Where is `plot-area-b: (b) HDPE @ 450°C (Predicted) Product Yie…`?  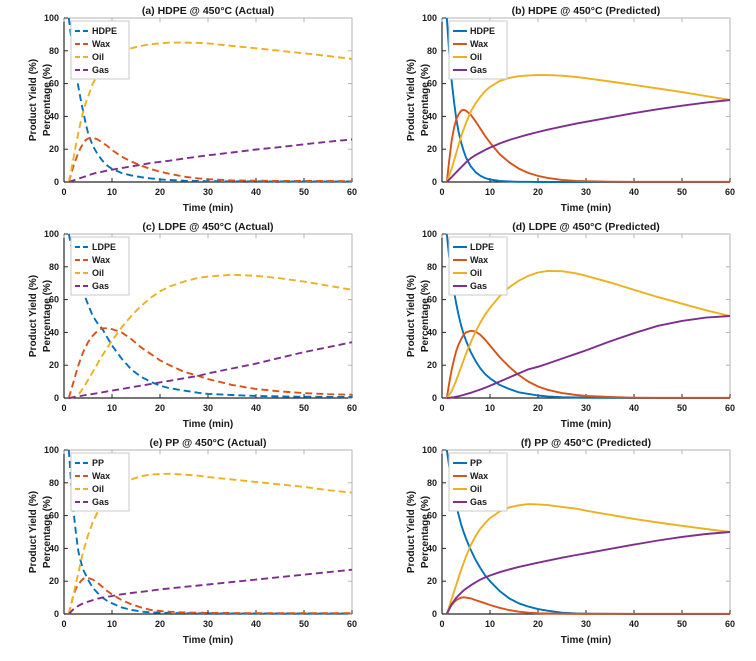 plot-area-b: (b) HDPE @ 450°C (Predicted) Product Yie… is located at coordinates (570, 109).